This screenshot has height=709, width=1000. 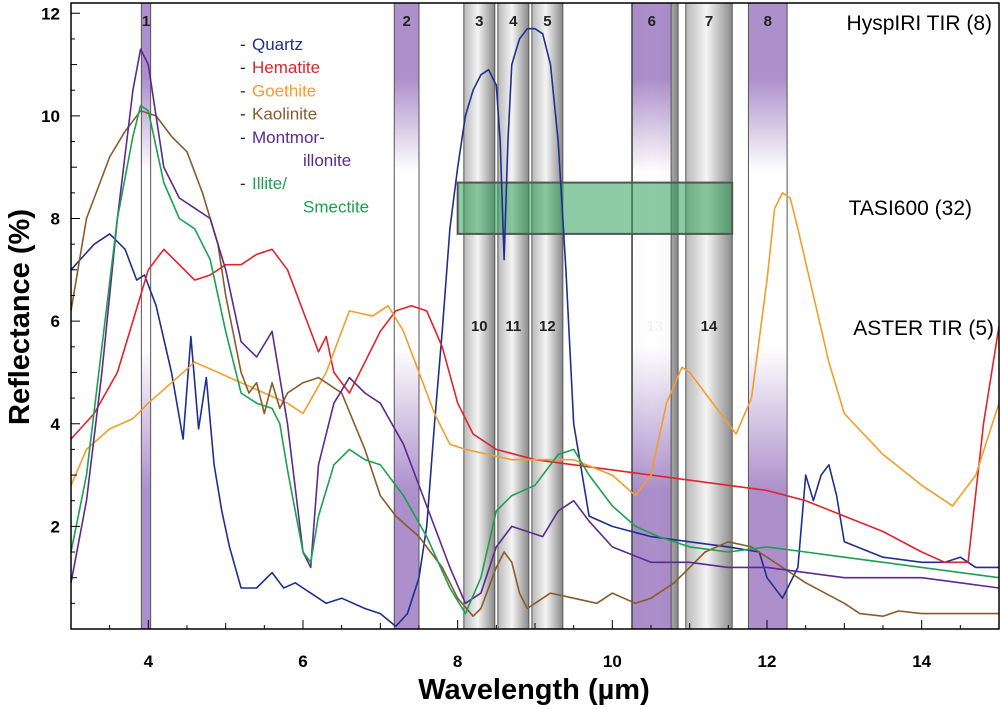 What do you see at coordinates (284, 114) in the screenshot?
I see `legend-entry: Kaolinite` at bounding box center [284, 114].